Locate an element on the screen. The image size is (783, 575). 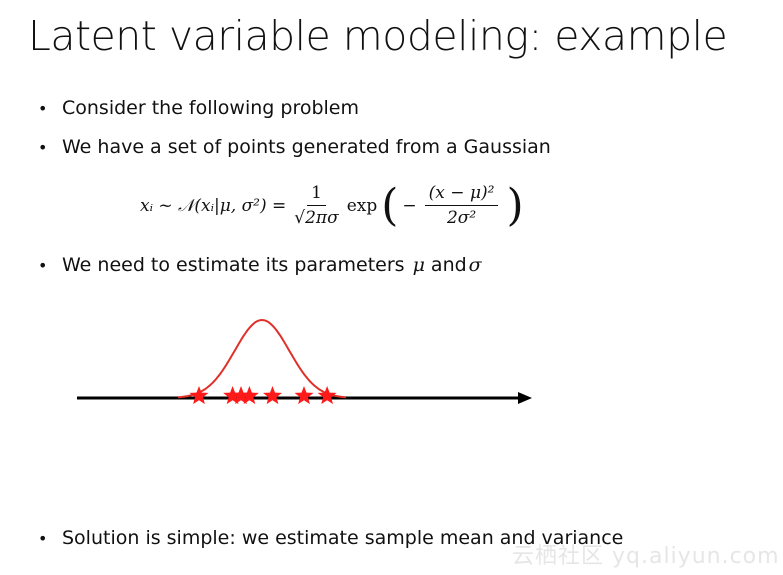
denominator: √2πσ is located at coordinates (316, 218).